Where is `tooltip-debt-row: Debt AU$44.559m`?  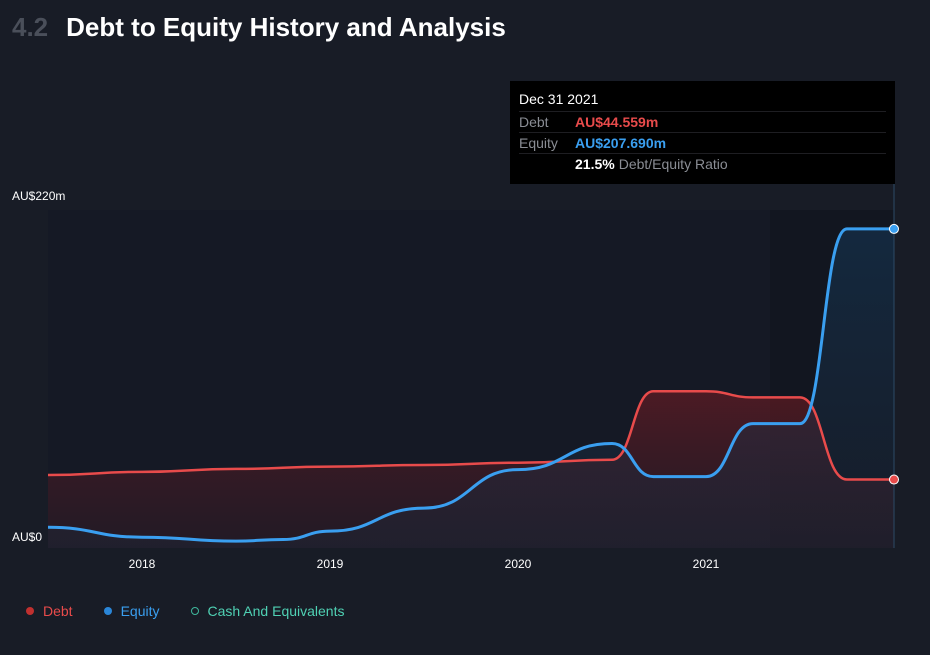
tooltip-debt-row: Debt AU$44.559m is located at coordinates (702, 121).